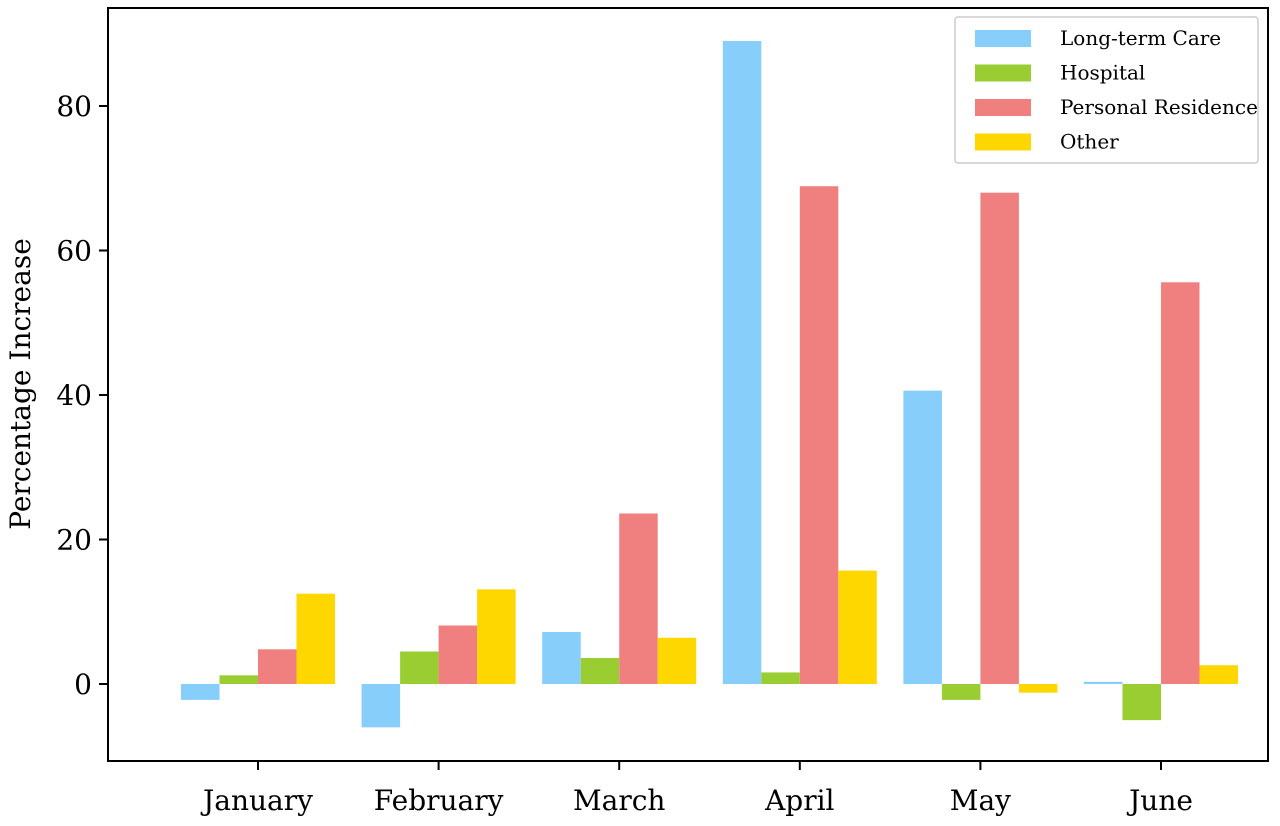 This screenshot has height=826, width=1280. What do you see at coordinates (638, 598) in the screenshot?
I see `bar-personal-residence-march` at bounding box center [638, 598].